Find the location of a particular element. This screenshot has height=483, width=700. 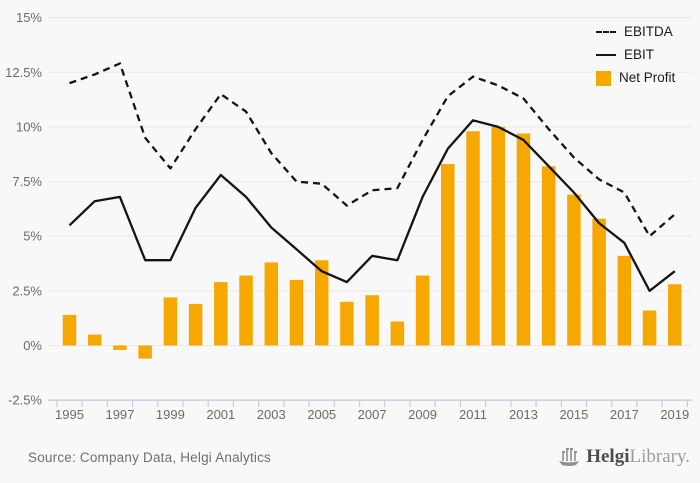

net-profit-bar-1998 is located at coordinates (145, 352).